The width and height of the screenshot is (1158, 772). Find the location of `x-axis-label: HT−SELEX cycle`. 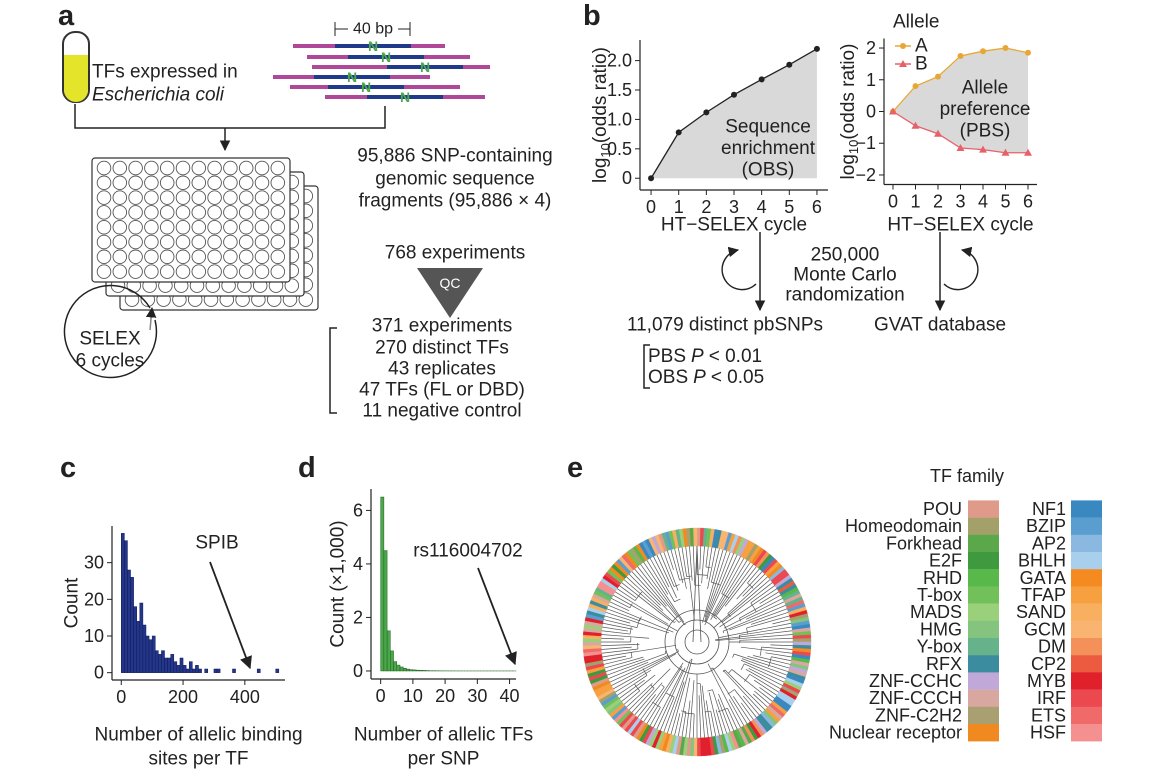

x-axis-label: HT−SELEX cycle is located at coordinates (960, 225).